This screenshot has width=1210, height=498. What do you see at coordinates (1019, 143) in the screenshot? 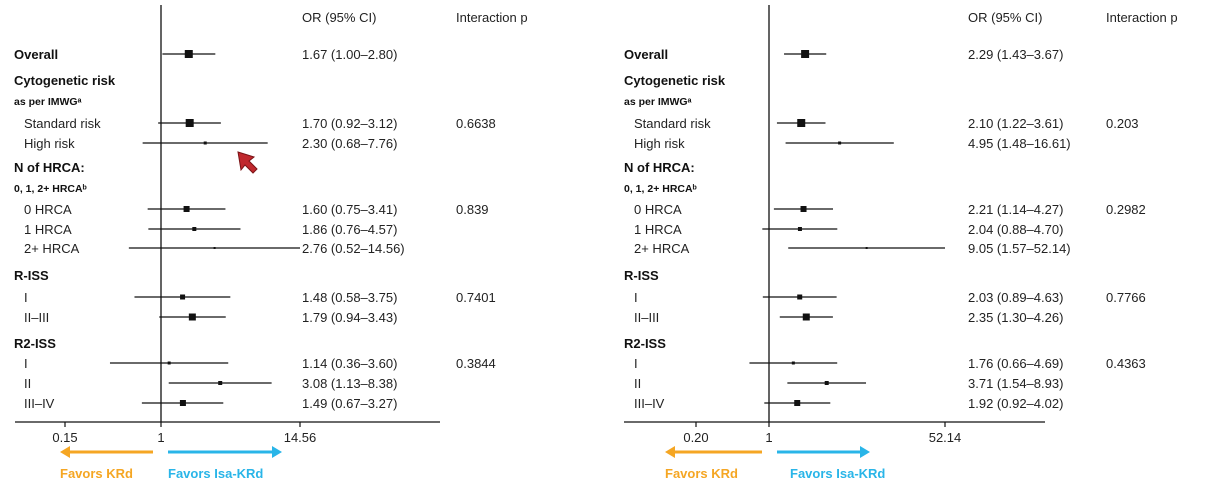
I see `or-ci-value: 4.95 (1.48–16.61)` at bounding box center [1019, 143].